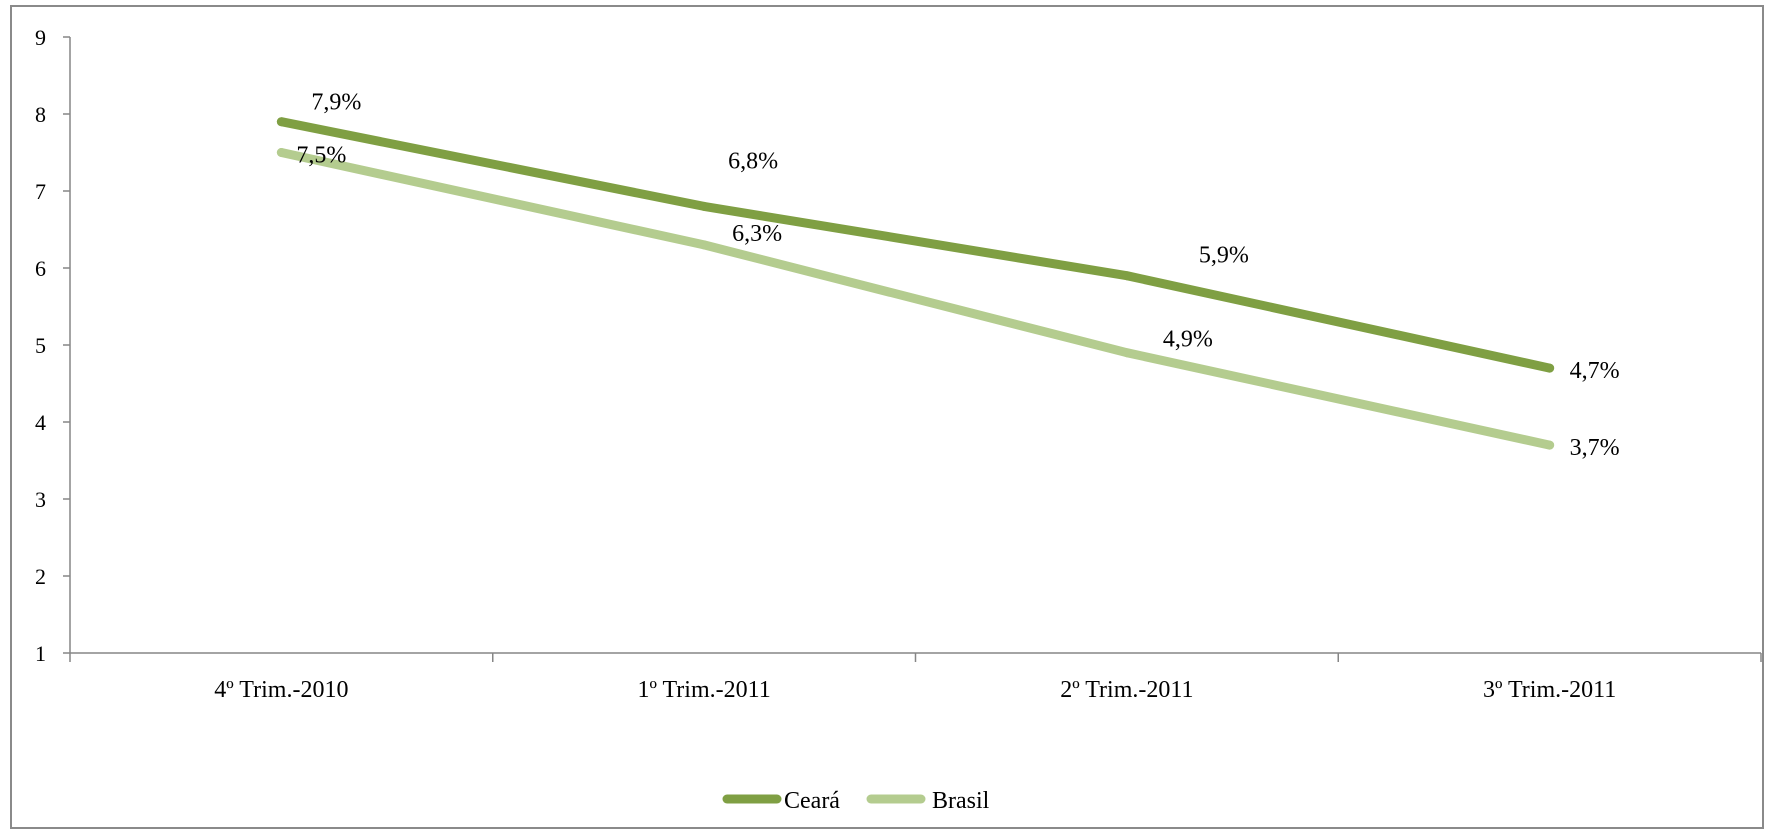 The height and width of the screenshot is (830, 1771). Describe the element at coordinates (961, 801) in the screenshot. I see `legend-label-brasil: Brasil` at that location.